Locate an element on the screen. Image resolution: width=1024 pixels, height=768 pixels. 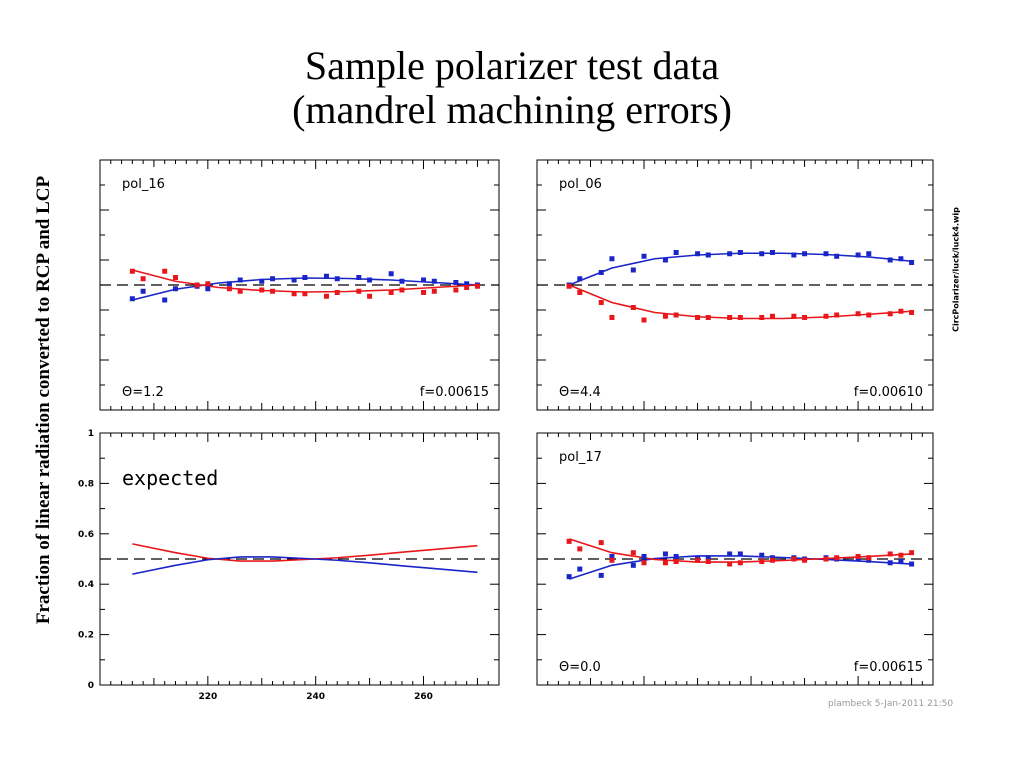
y-tick-label: 0.2 is located at coordinates (86, 636).